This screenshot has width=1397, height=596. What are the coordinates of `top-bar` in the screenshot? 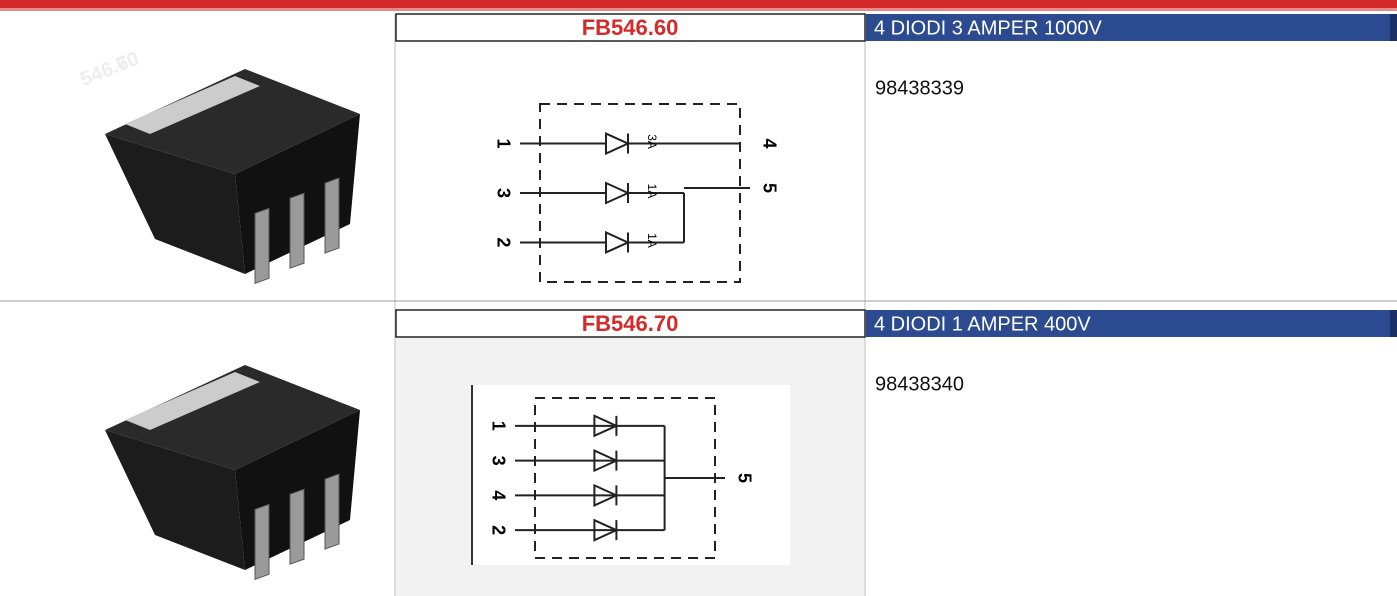 It's located at (698, 4).